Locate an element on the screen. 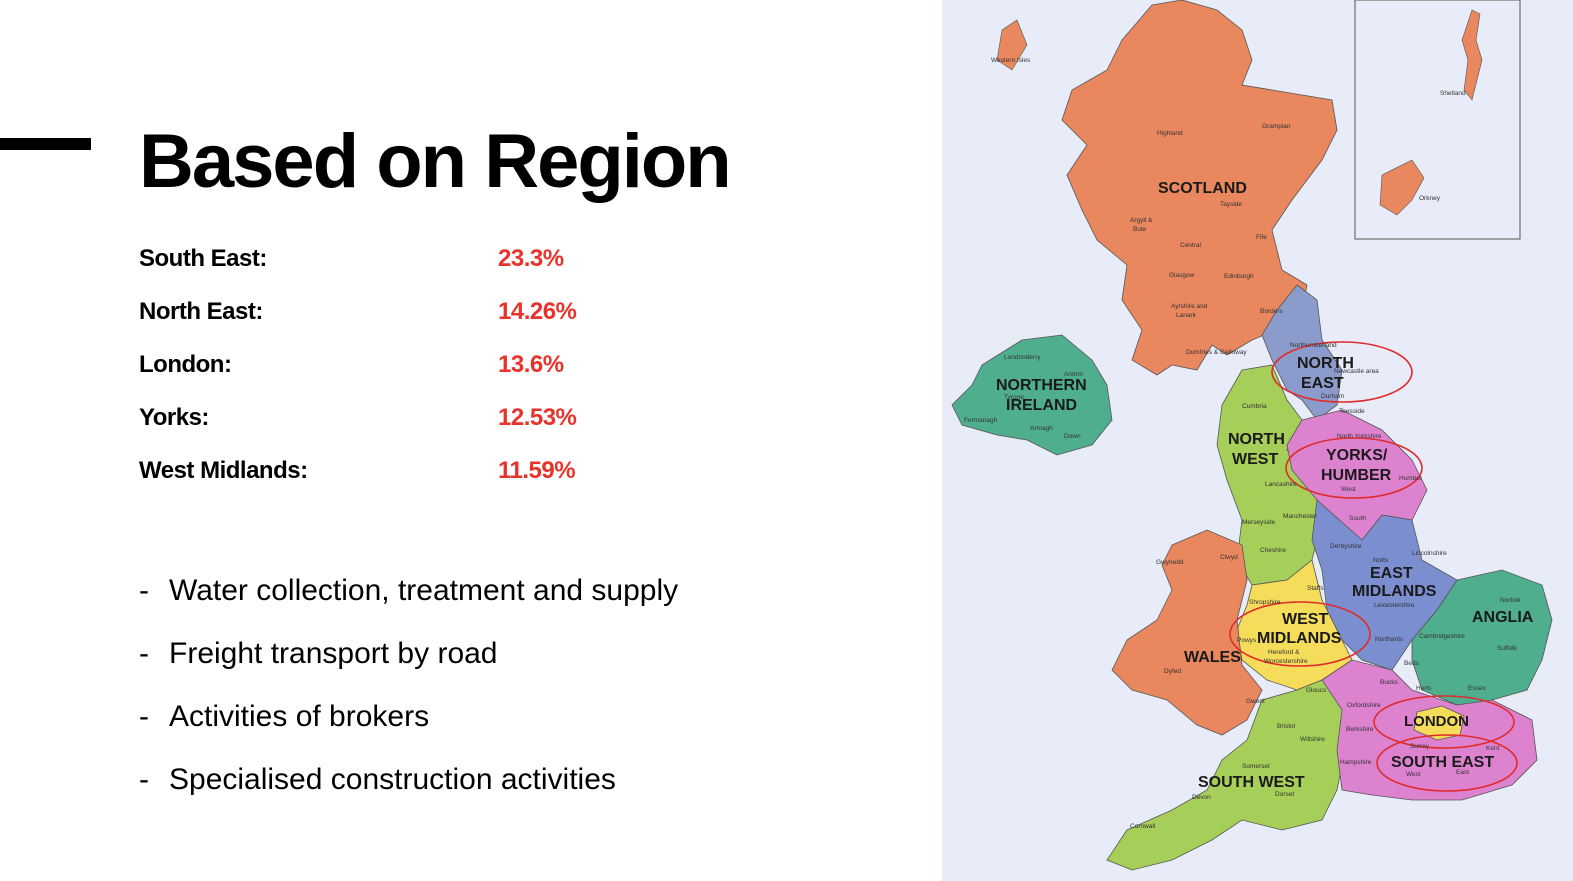 This screenshot has width=1573, height=881. area-label: Orkney is located at coordinates (1430, 198).